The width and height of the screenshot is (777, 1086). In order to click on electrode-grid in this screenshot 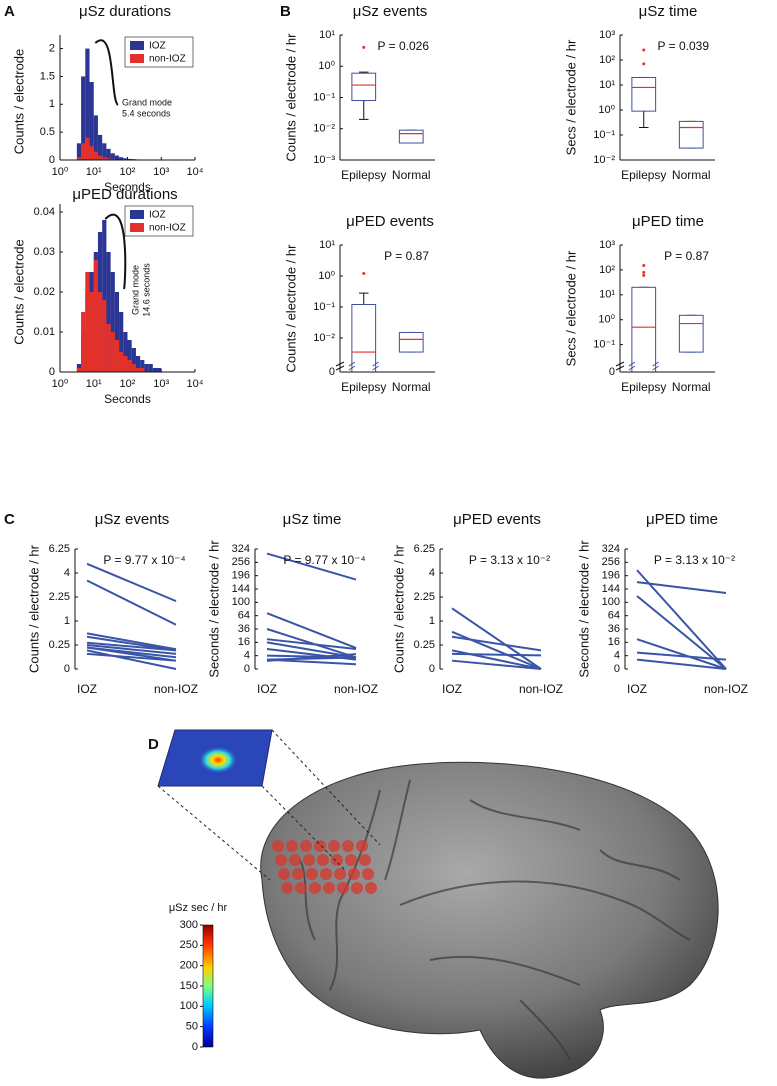, I will do `click(324, 867)`.